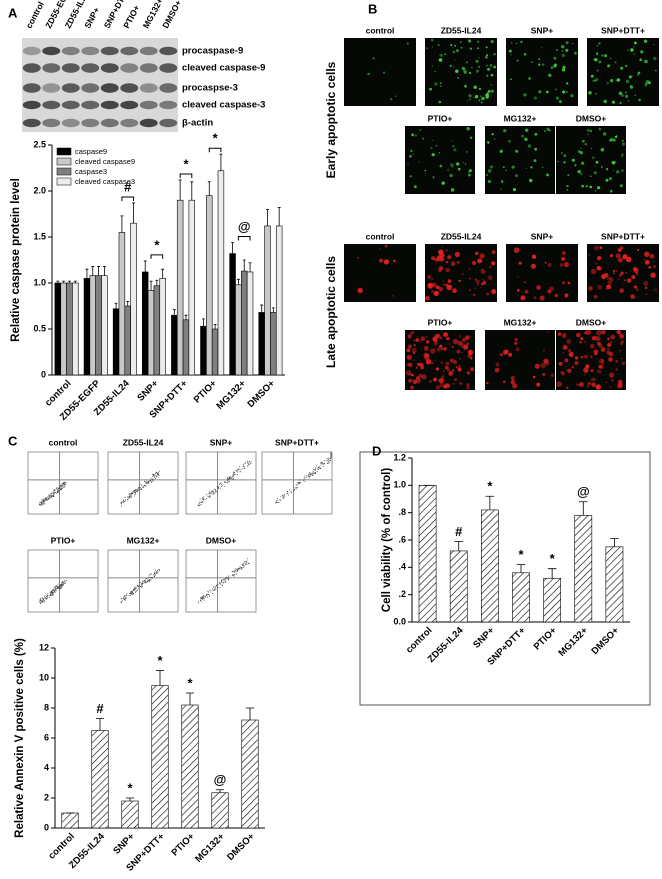  What do you see at coordinates (39, 236) in the screenshot?
I see `y-tick-label: 1.5` at bounding box center [39, 236].